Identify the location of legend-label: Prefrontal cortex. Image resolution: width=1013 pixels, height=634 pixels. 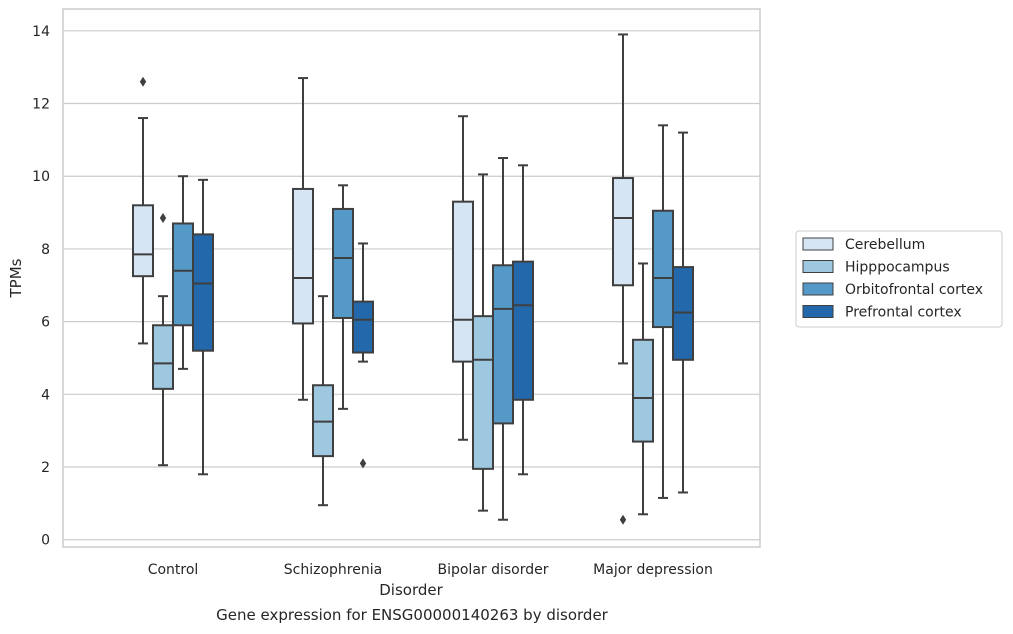
(903, 313).